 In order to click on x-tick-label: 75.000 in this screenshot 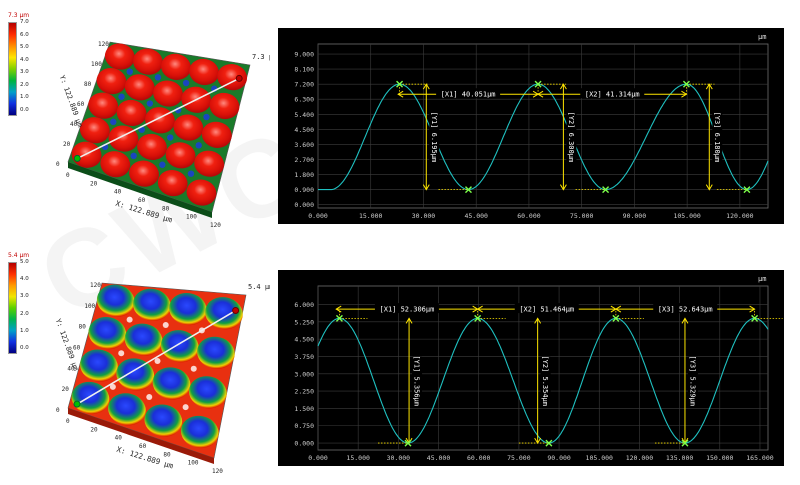, I will do `click(582, 216)`.